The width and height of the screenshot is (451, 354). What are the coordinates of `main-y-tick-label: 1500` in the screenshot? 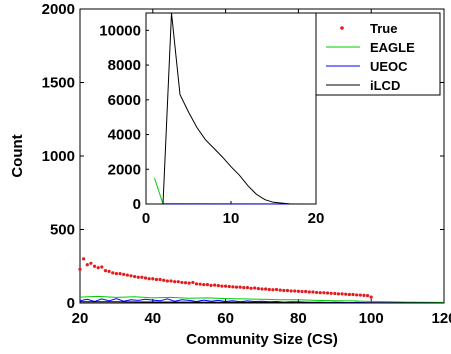 It's located at (58, 83).